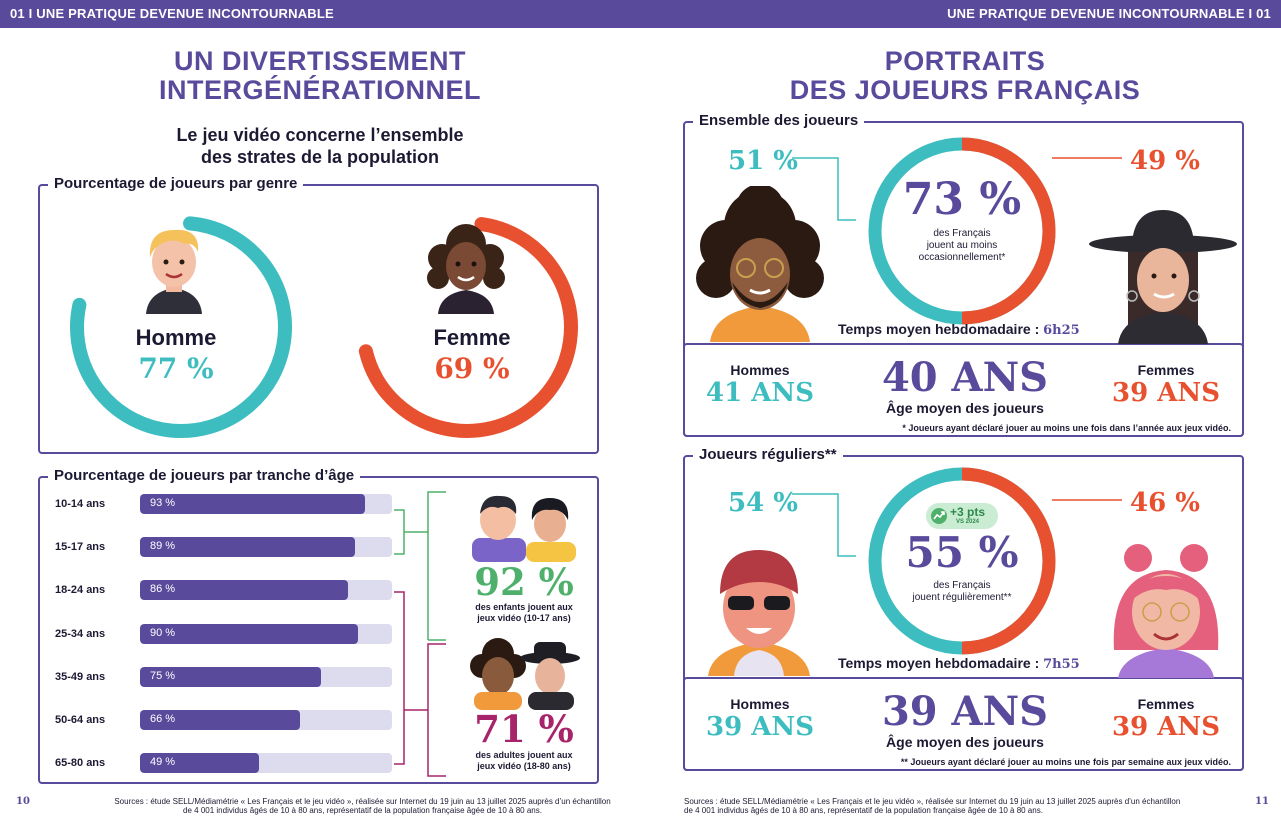  Describe the element at coordinates (965, 61) in the screenshot. I see `right-title-line1: PORTRAITS` at that location.